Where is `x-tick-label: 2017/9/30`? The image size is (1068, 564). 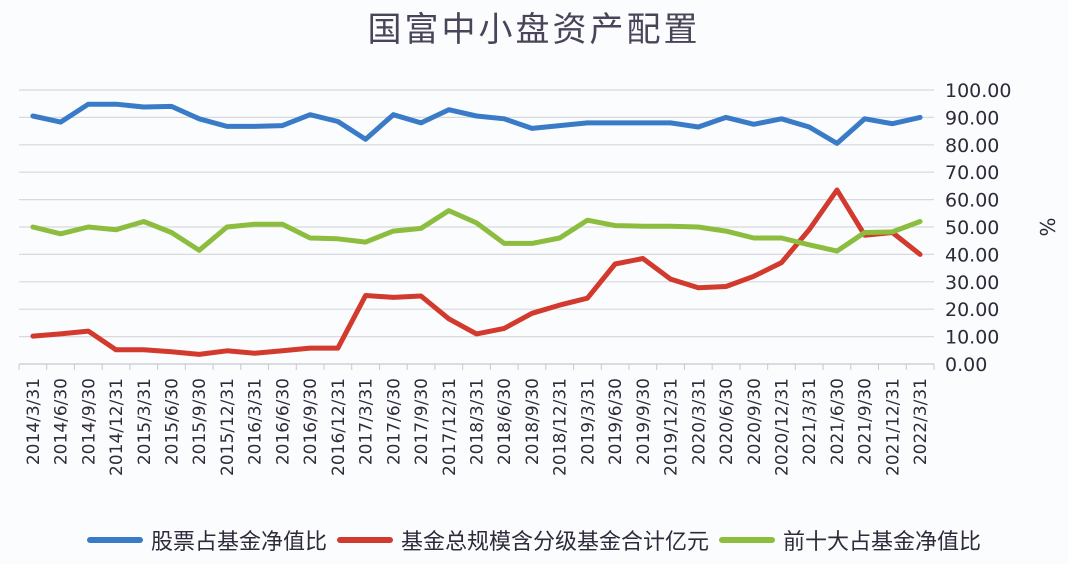
x-tick-label: 2017/9/30 is located at coordinates (422, 421).